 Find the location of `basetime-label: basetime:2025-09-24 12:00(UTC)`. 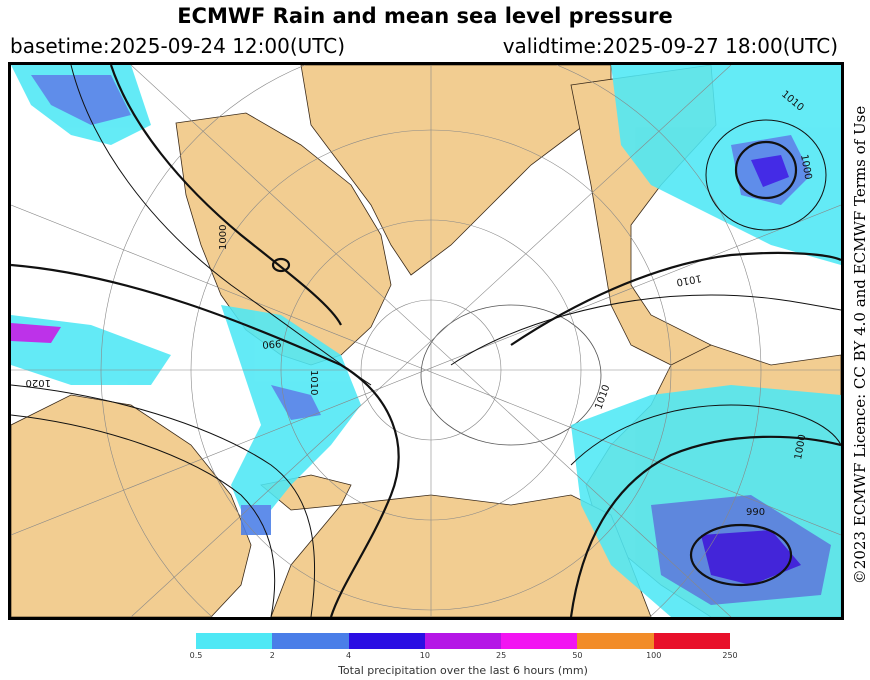

basetime-label: basetime:2025-09-24 12:00(UTC) is located at coordinates (178, 46).